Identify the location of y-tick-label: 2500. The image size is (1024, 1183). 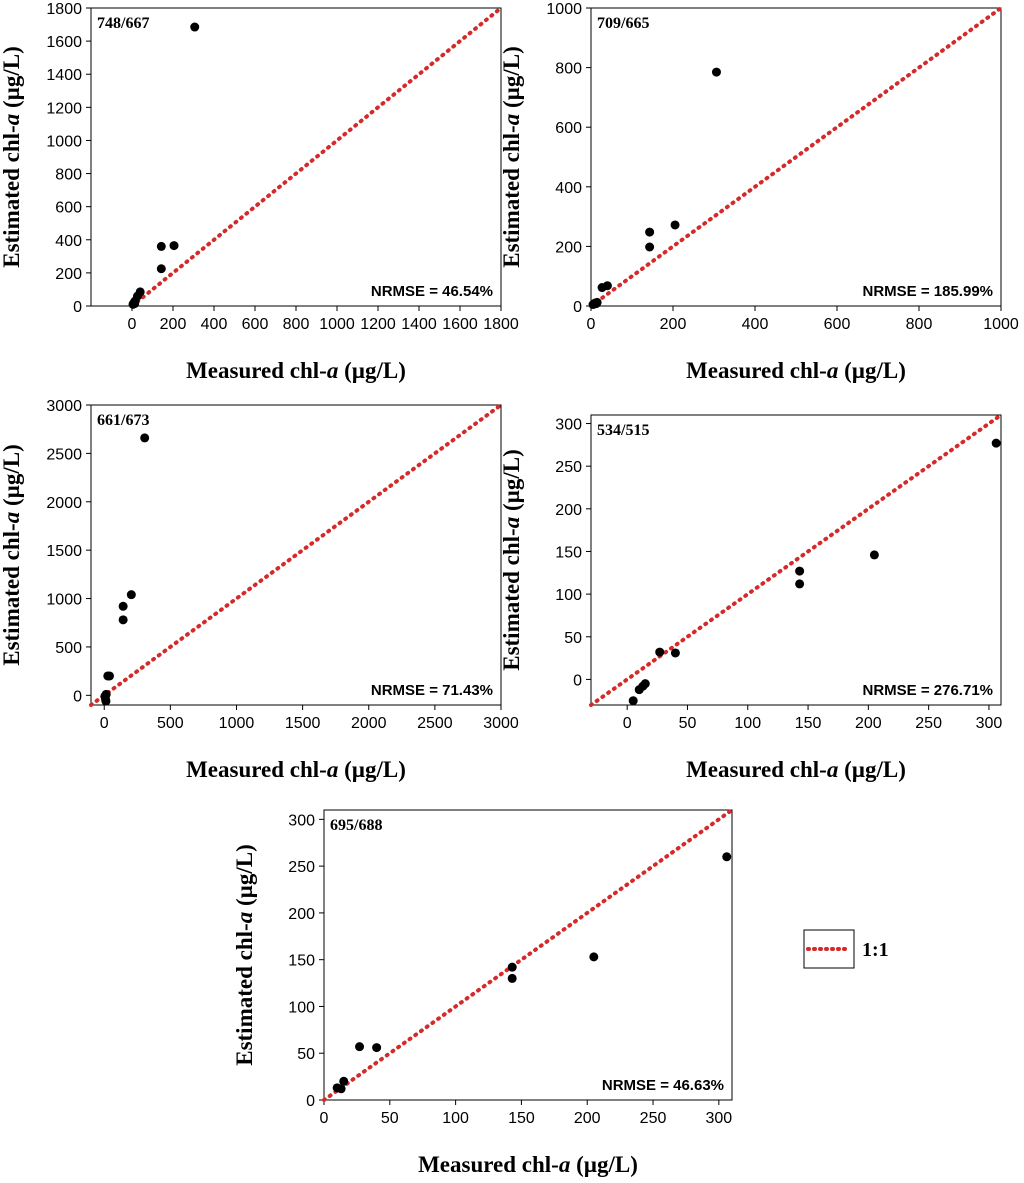
(64, 454).